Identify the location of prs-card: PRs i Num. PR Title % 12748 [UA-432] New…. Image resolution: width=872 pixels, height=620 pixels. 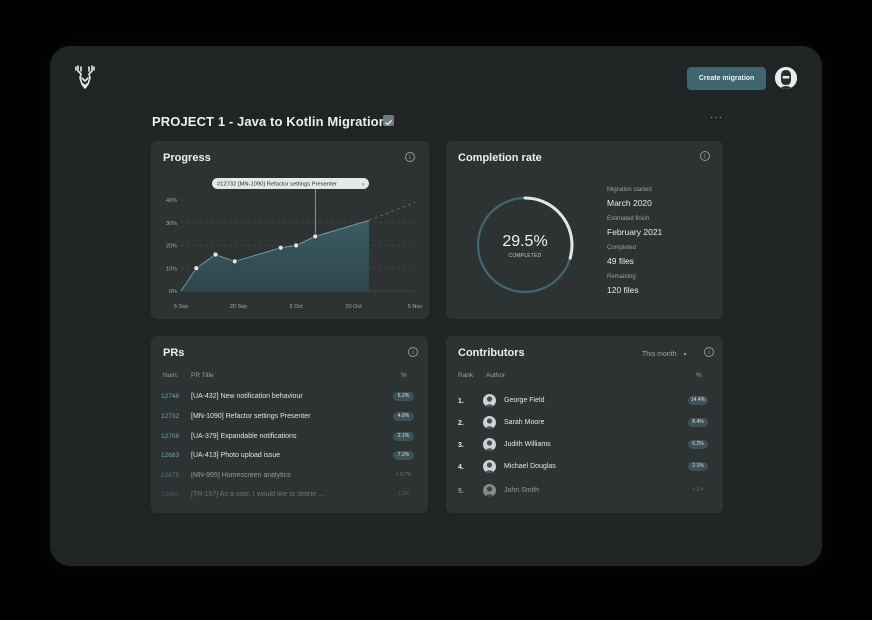
(289, 424).